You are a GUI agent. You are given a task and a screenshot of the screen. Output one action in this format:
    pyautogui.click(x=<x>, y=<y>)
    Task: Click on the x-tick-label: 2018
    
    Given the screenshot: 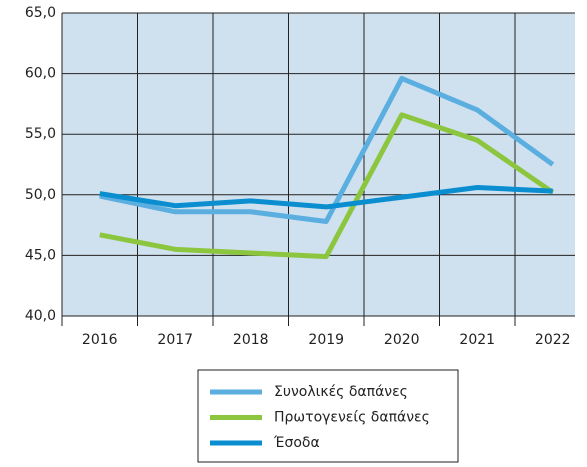 What is the action you would take?
    pyautogui.click(x=251, y=340)
    